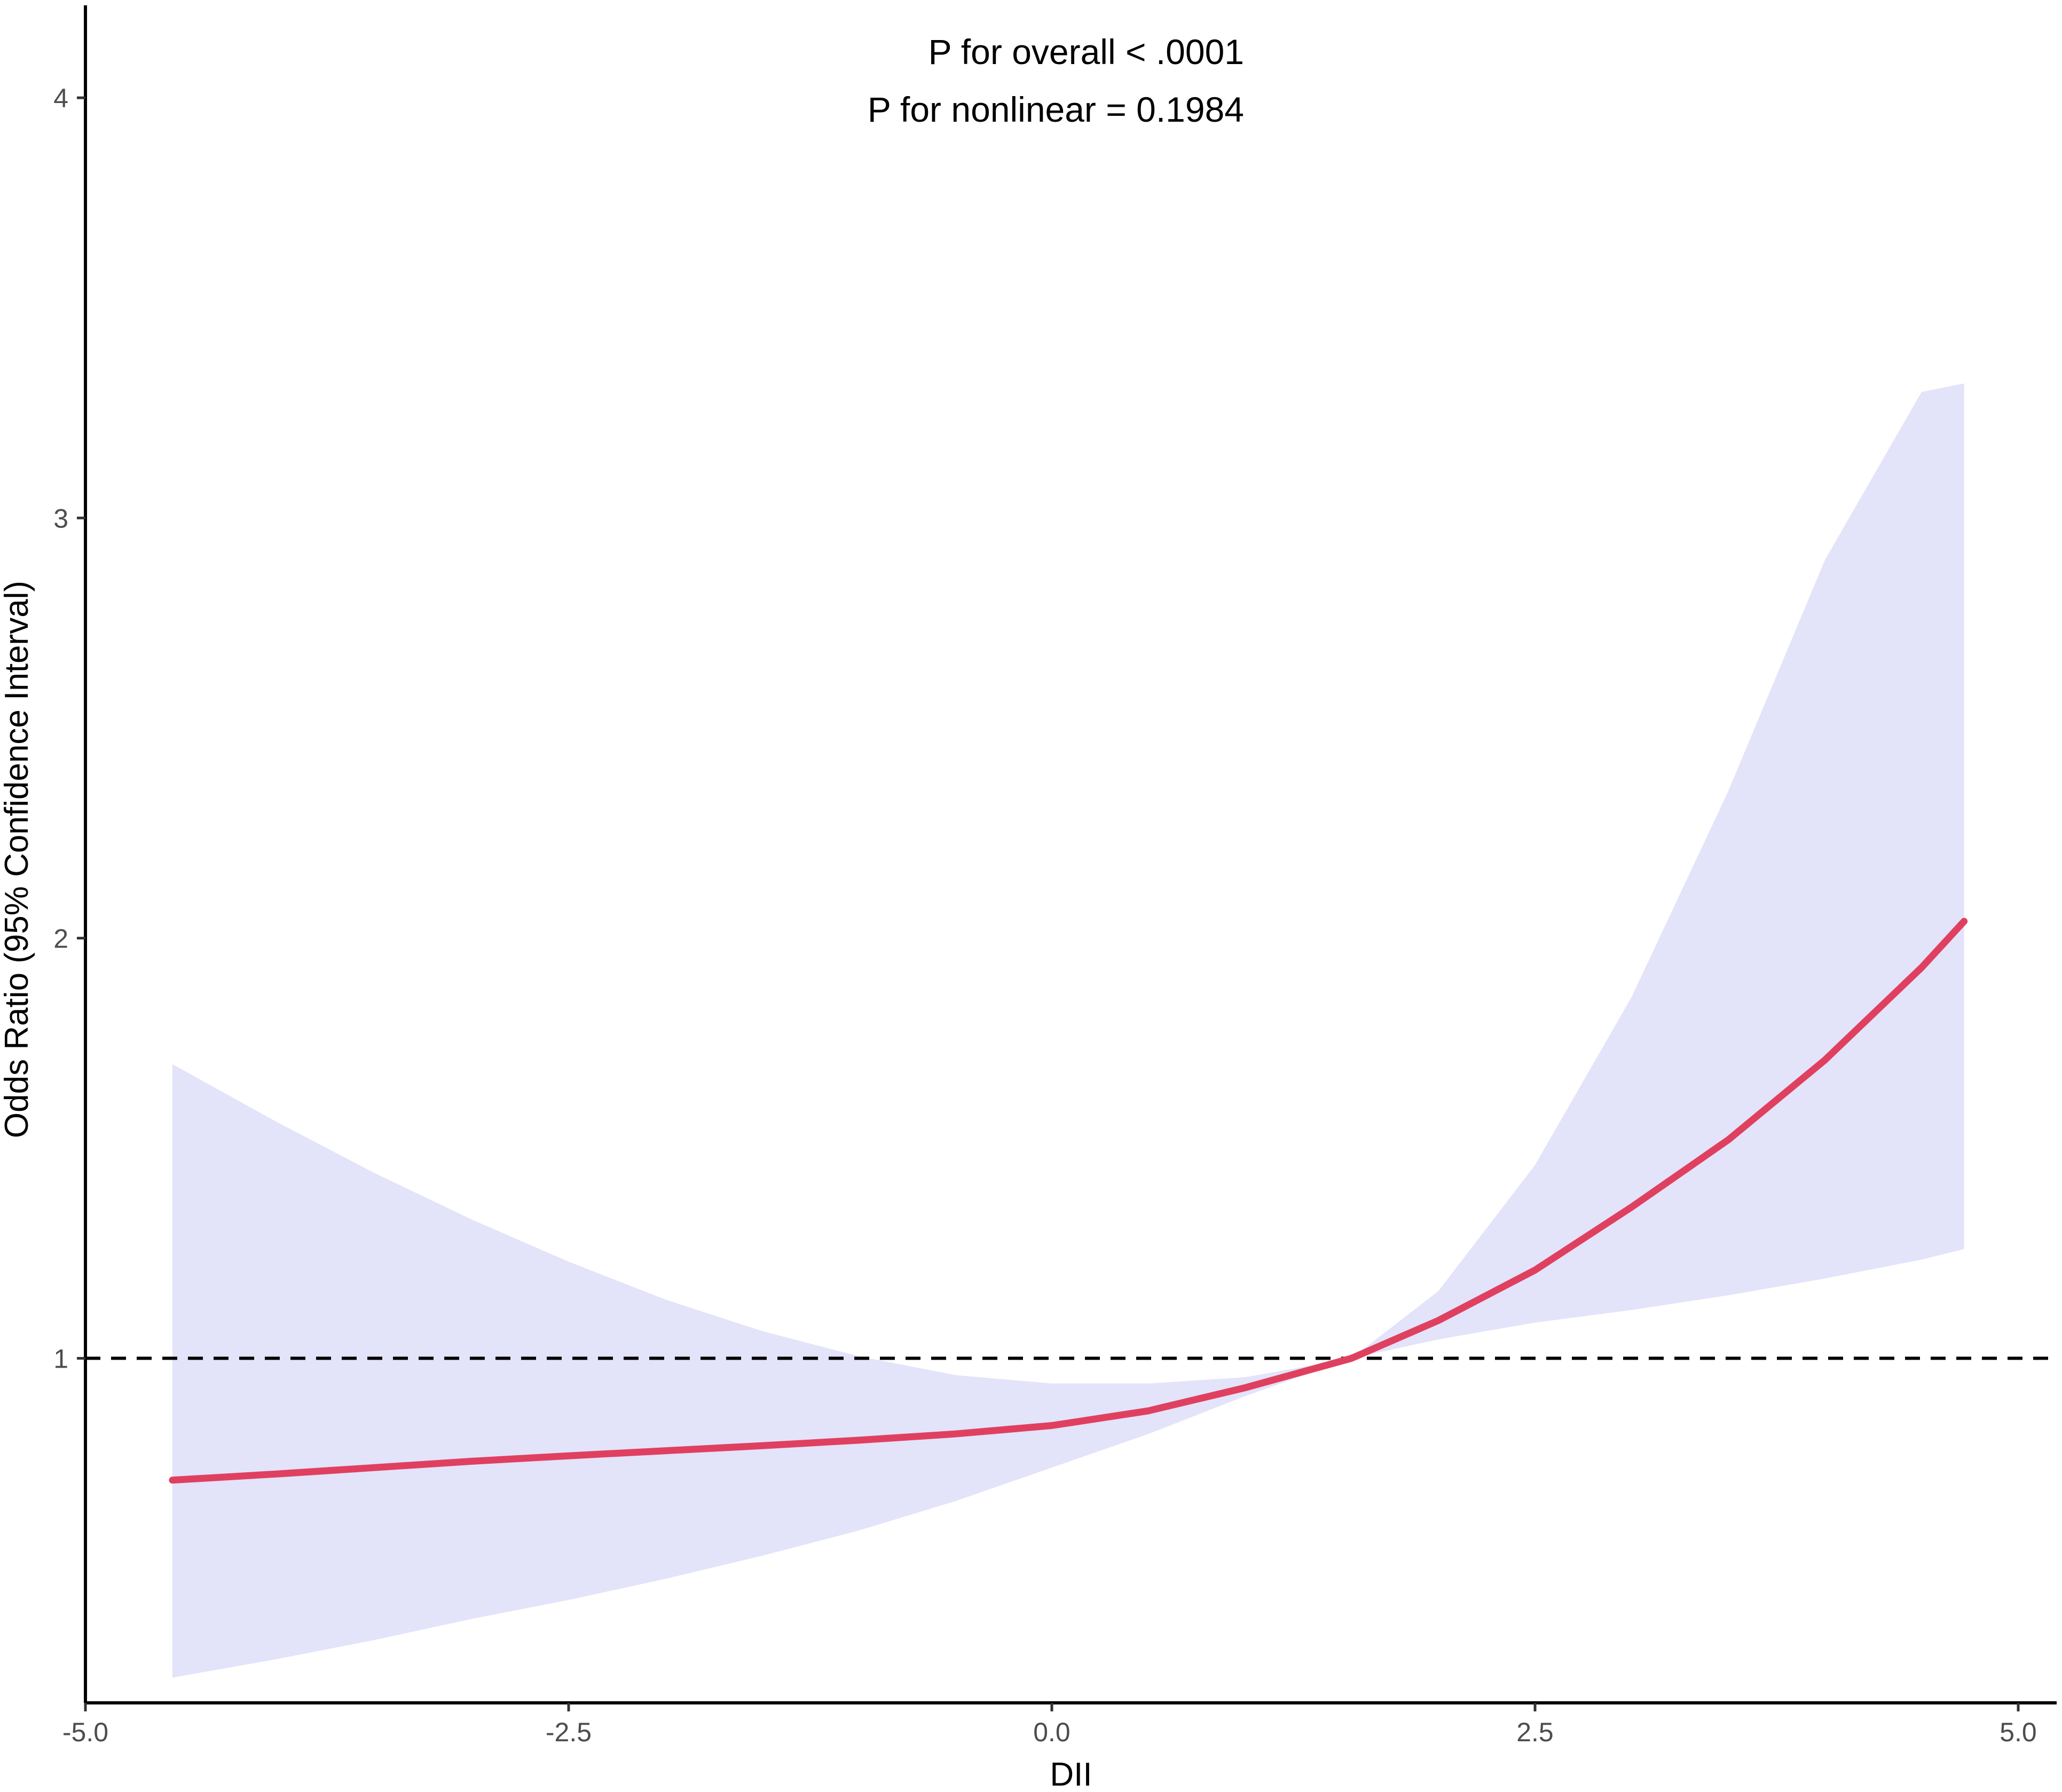 The image size is (2062, 1792). Describe the element at coordinates (569, 1732) in the screenshot. I see `x-tick-label: -2.5` at that location.